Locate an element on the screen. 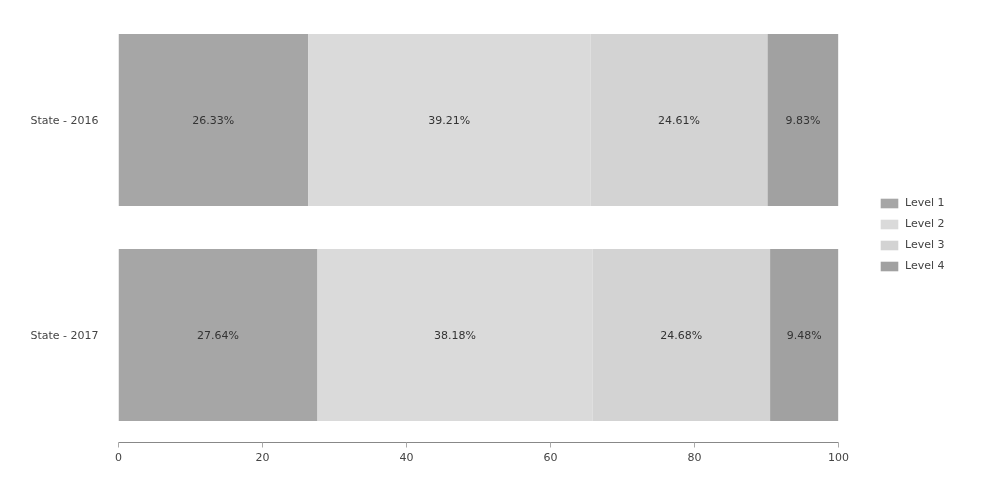 The image size is (1006, 495). y-tick-label: State - 2017 is located at coordinates (64, 335).